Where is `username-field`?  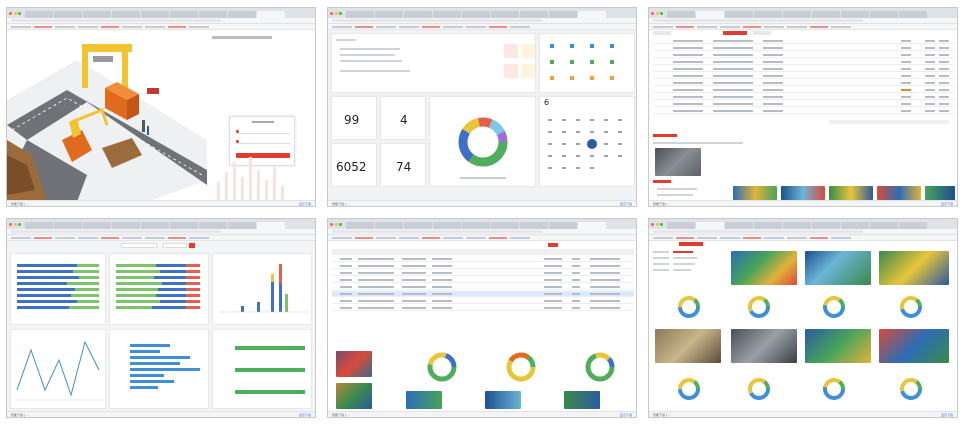 username-field is located at coordinates (263, 131).